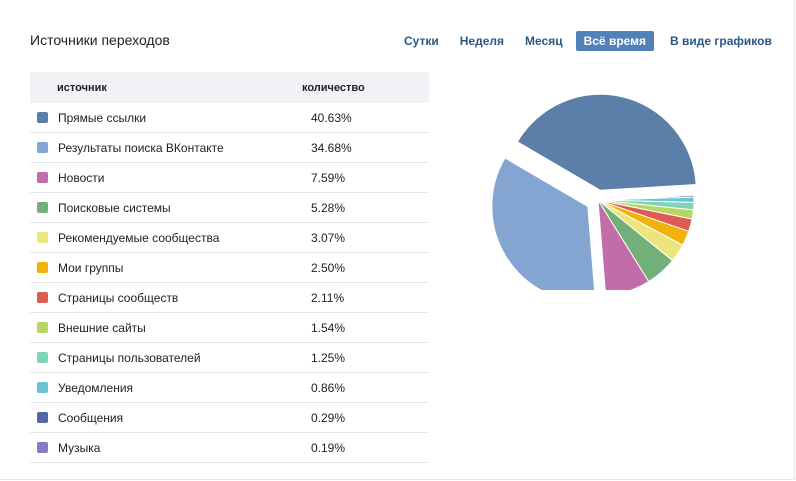  Describe the element at coordinates (166, 87) in the screenshot. I see `column-header-source: источник` at that location.